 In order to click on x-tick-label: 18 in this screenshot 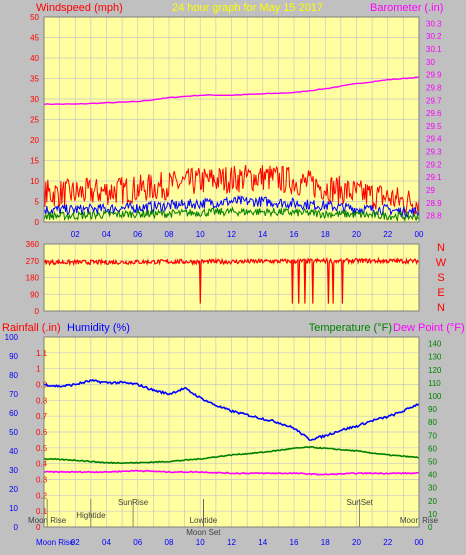, I will do `click(325, 542)`.